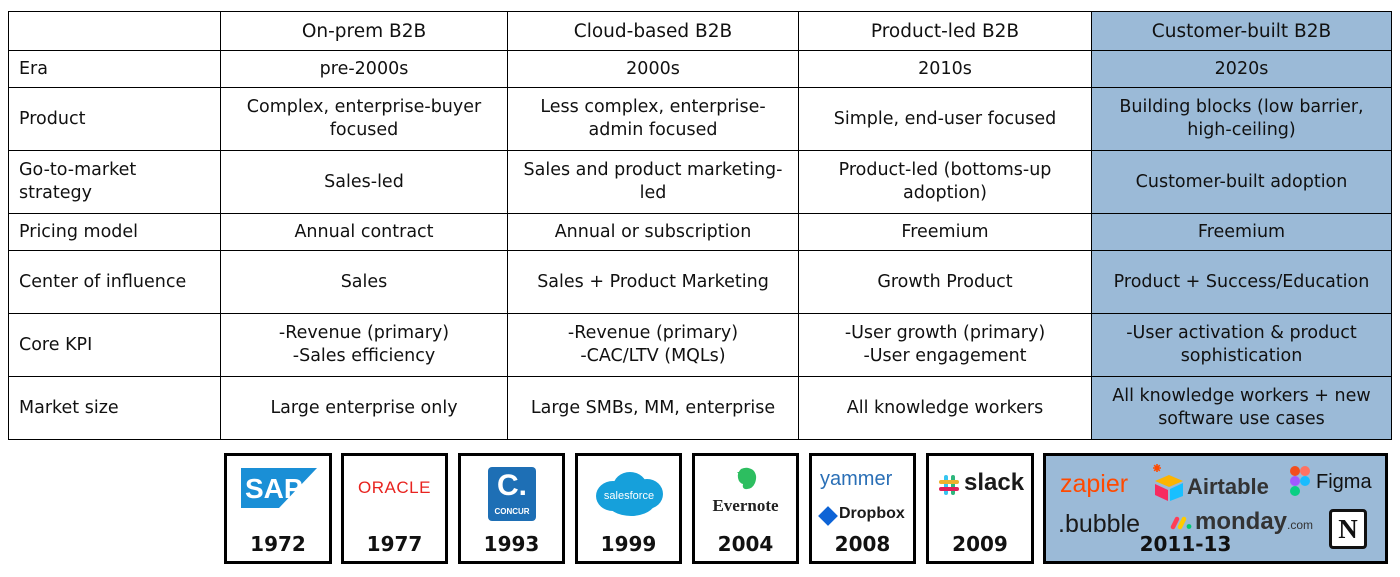  Describe the element at coordinates (1300, 525) in the screenshot. I see `monday-logo-suffix: .com` at that location.